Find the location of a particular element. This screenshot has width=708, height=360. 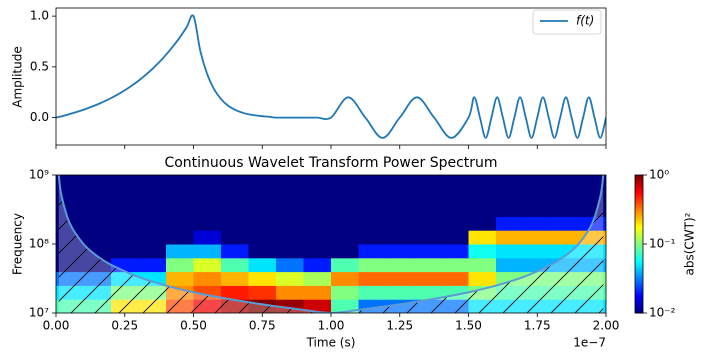

y-tick-label: 0.0 is located at coordinates (39, 117).